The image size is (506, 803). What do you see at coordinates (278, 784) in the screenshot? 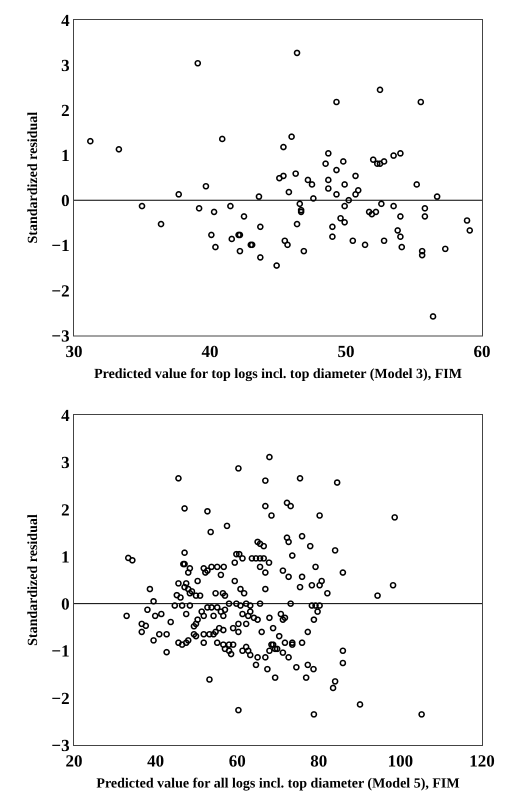
I see `x-axis-title: Predicted value for all logs incl. top diameter (Model 5), FIM` at bounding box center [278, 784].